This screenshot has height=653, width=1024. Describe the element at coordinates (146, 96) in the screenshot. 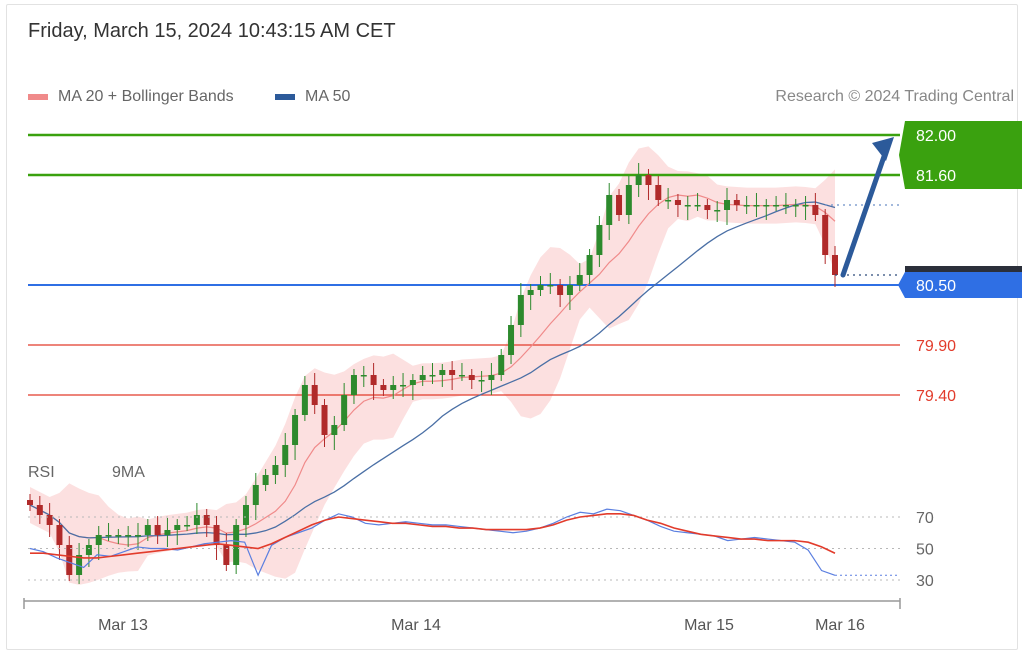

I see `legend-ma20-label: MA 20 + Bollinger Bands` at that location.